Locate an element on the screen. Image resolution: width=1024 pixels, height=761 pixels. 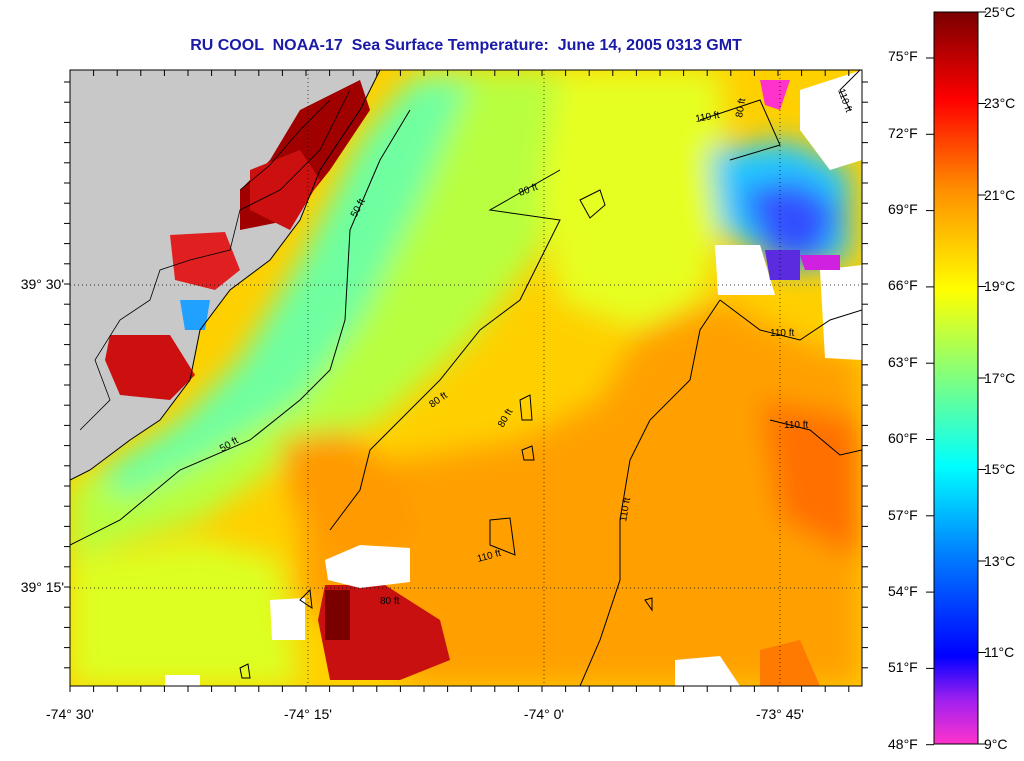
colorbar-f-label: 69°F is located at coordinates (903, 209).